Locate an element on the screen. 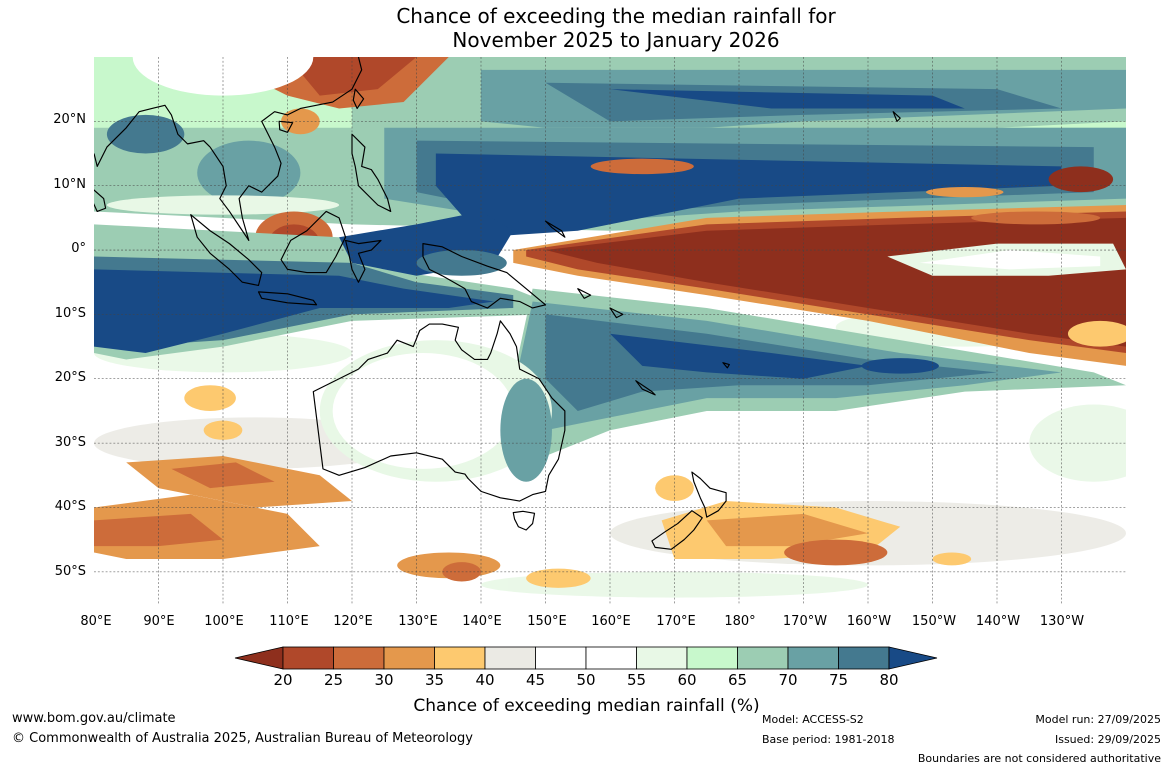  colorbar-label: 55 is located at coordinates (636, 680).